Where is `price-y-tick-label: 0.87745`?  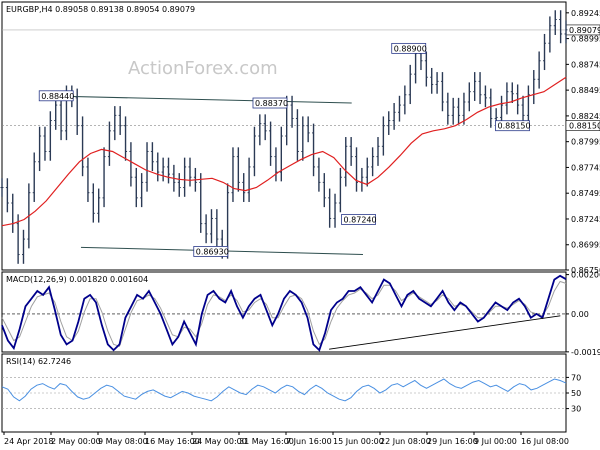 price-y-tick-label: 0.87745 is located at coordinates (585, 167).